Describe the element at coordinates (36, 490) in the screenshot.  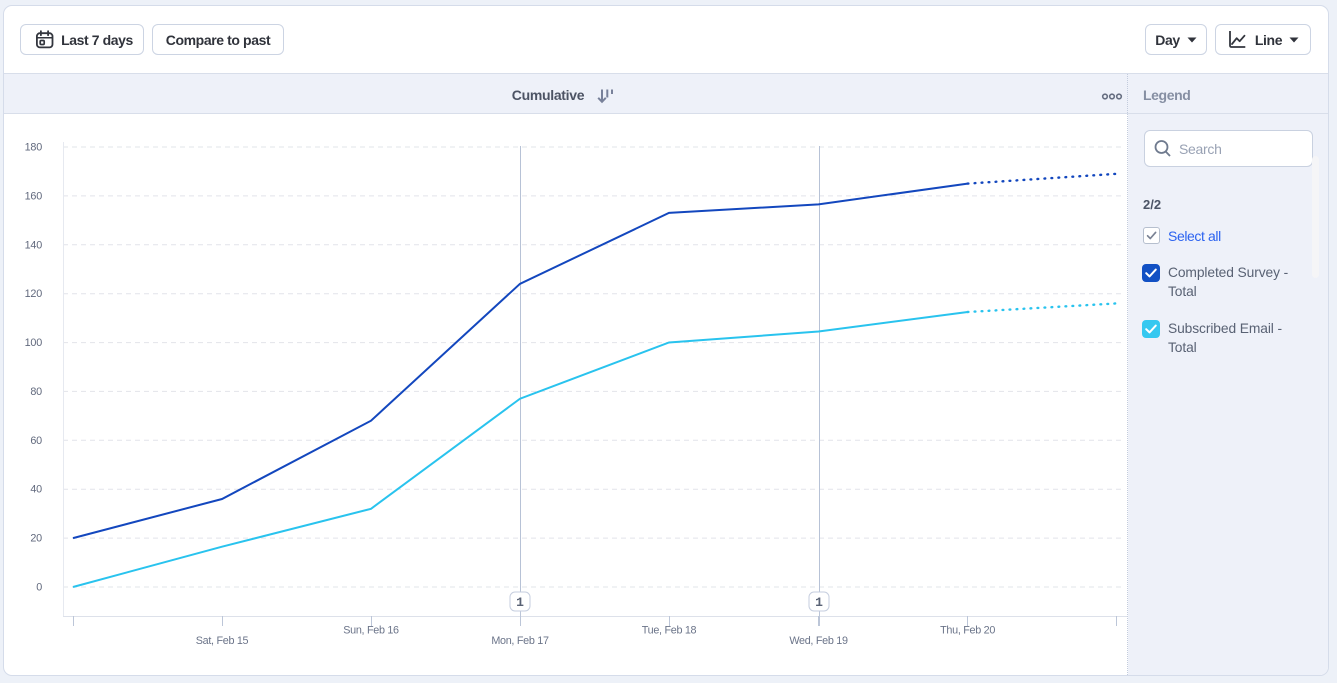
I see `svg-text: 40` at that location.